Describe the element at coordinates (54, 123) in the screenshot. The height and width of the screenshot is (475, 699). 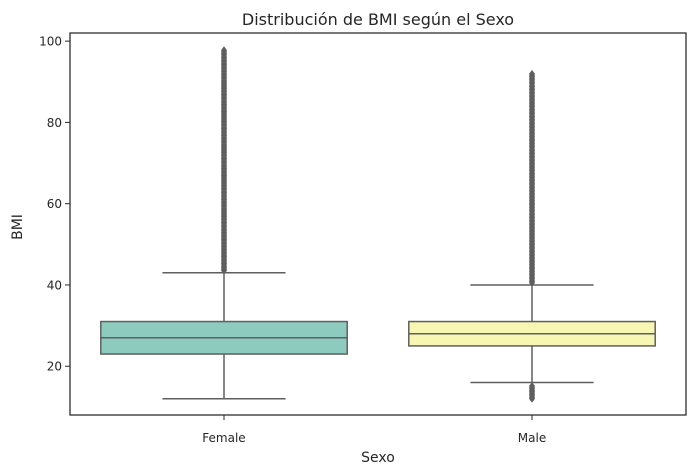
I see `y-tick-label: 80` at that location.